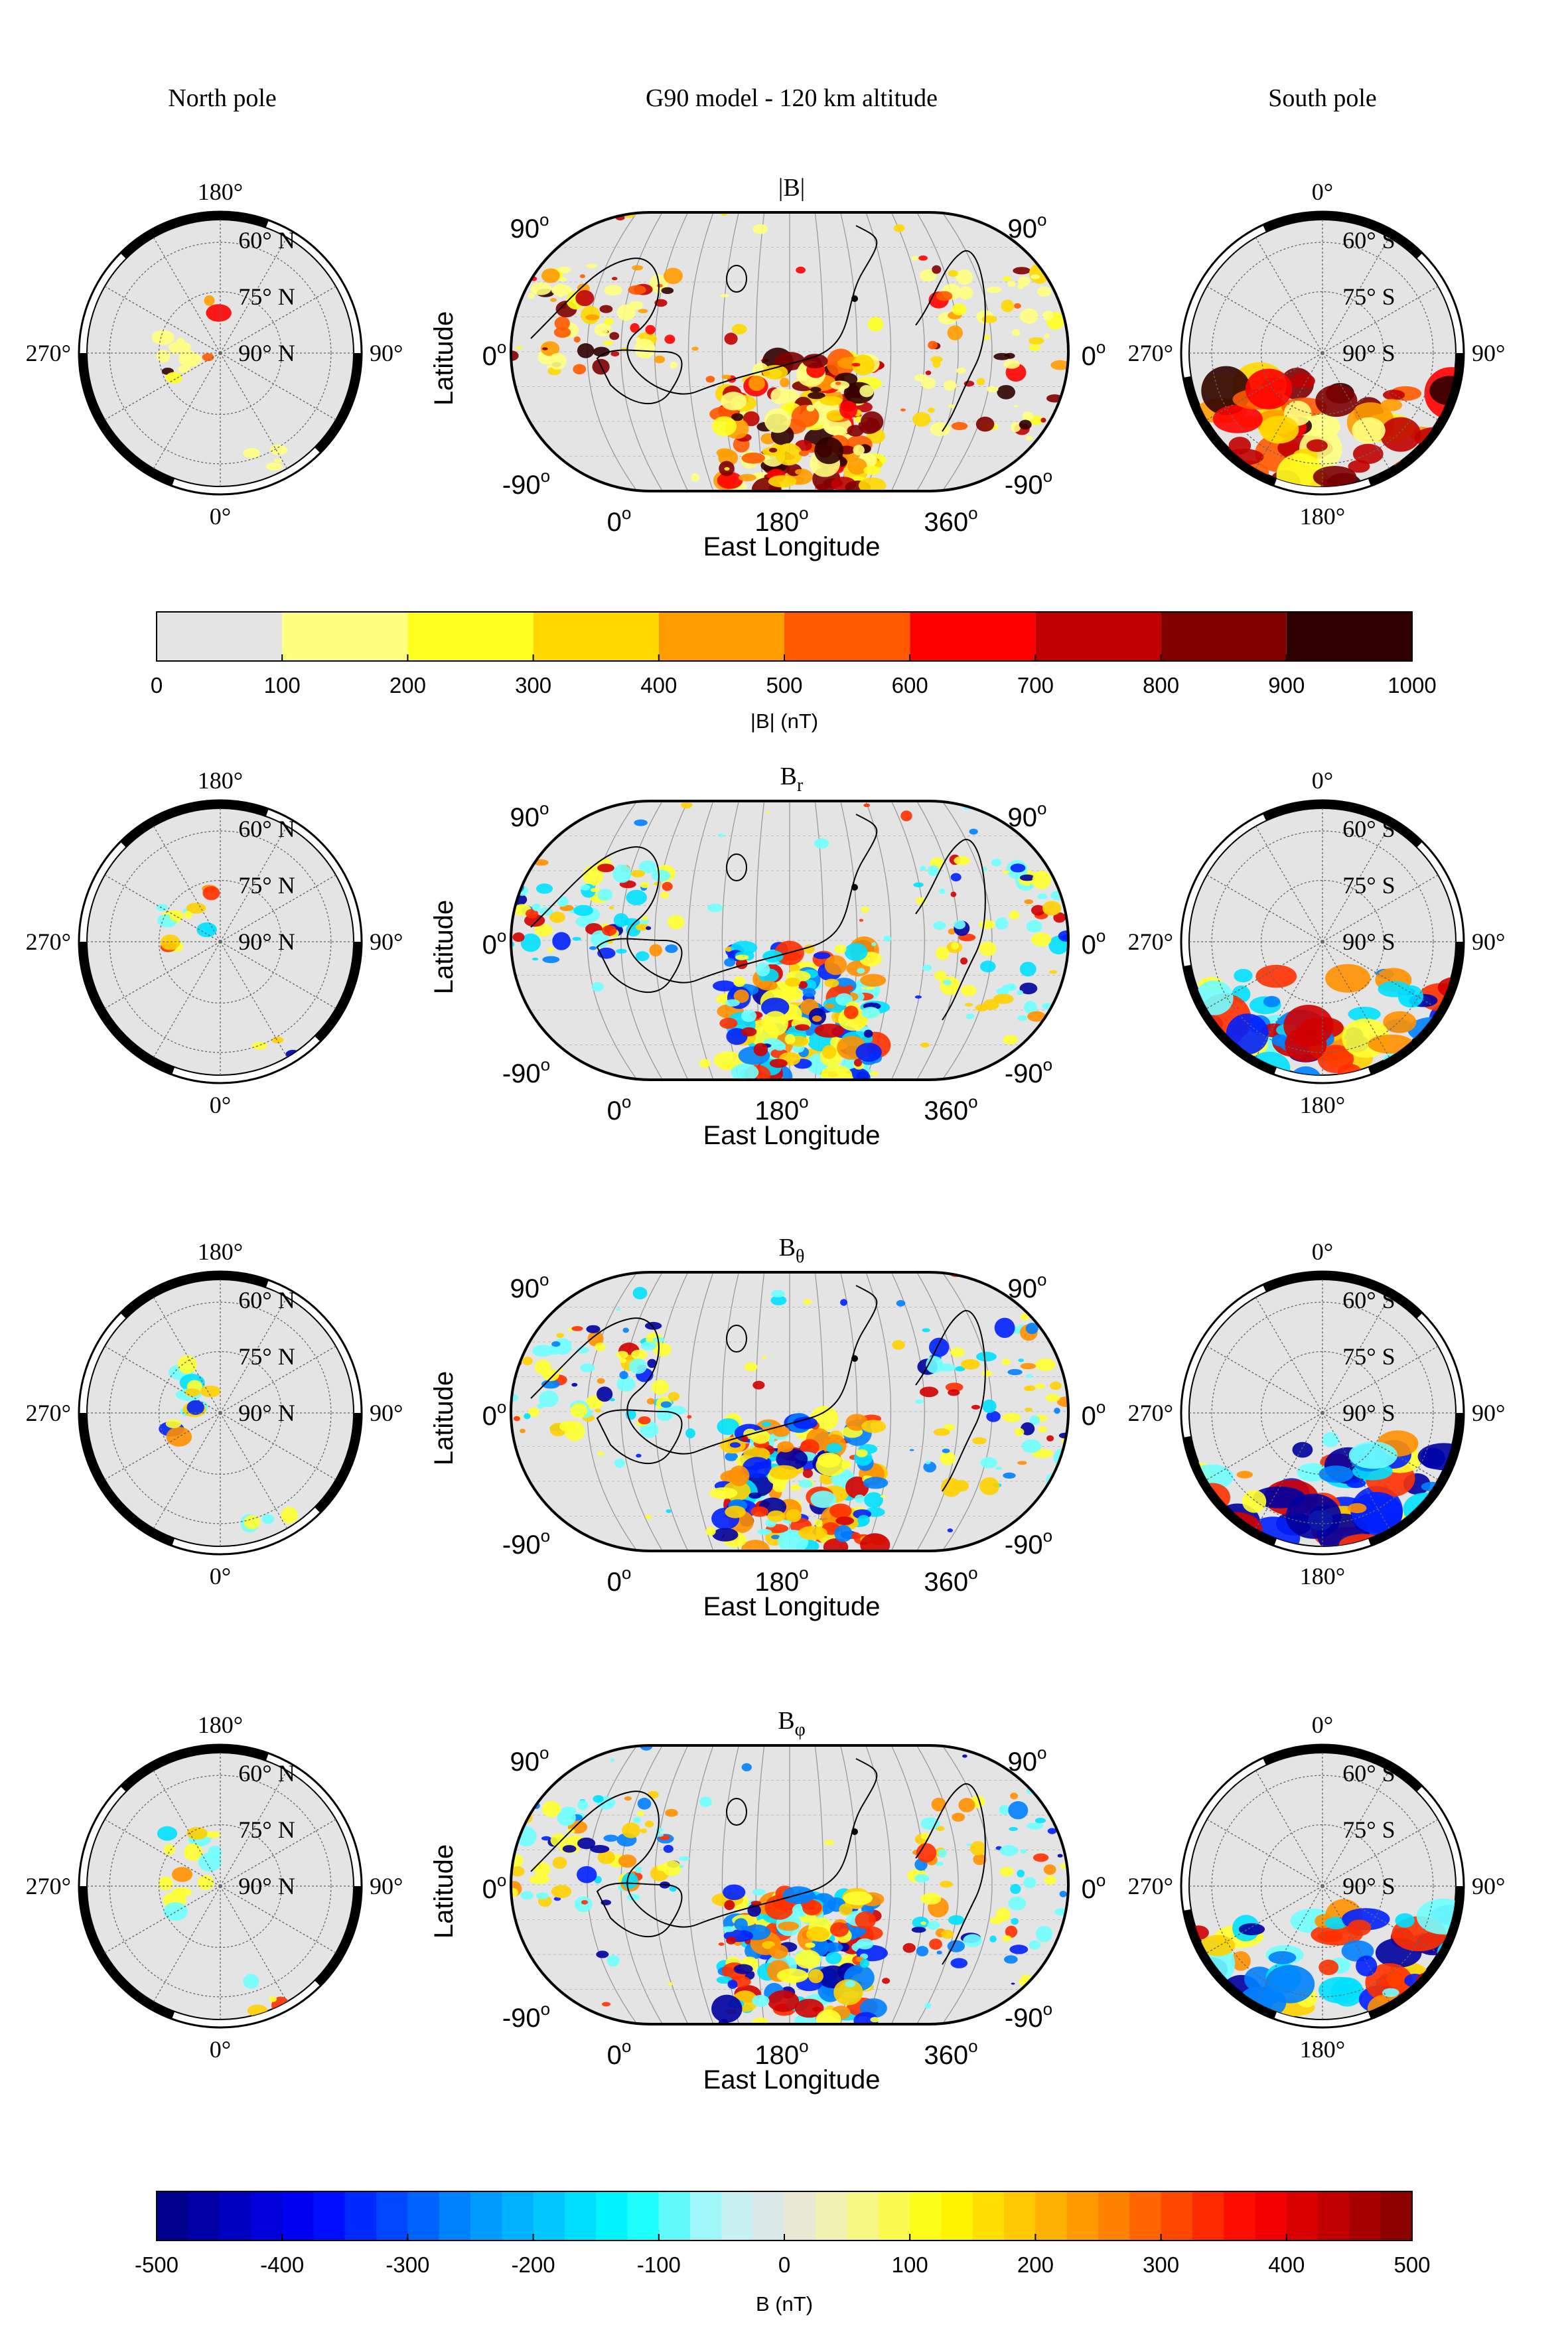 The height and width of the screenshot is (2352, 1568). Describe the element at coordinates (220, 2049) in the screenshot. I see `polar-label-bottom: 0°` at that location.